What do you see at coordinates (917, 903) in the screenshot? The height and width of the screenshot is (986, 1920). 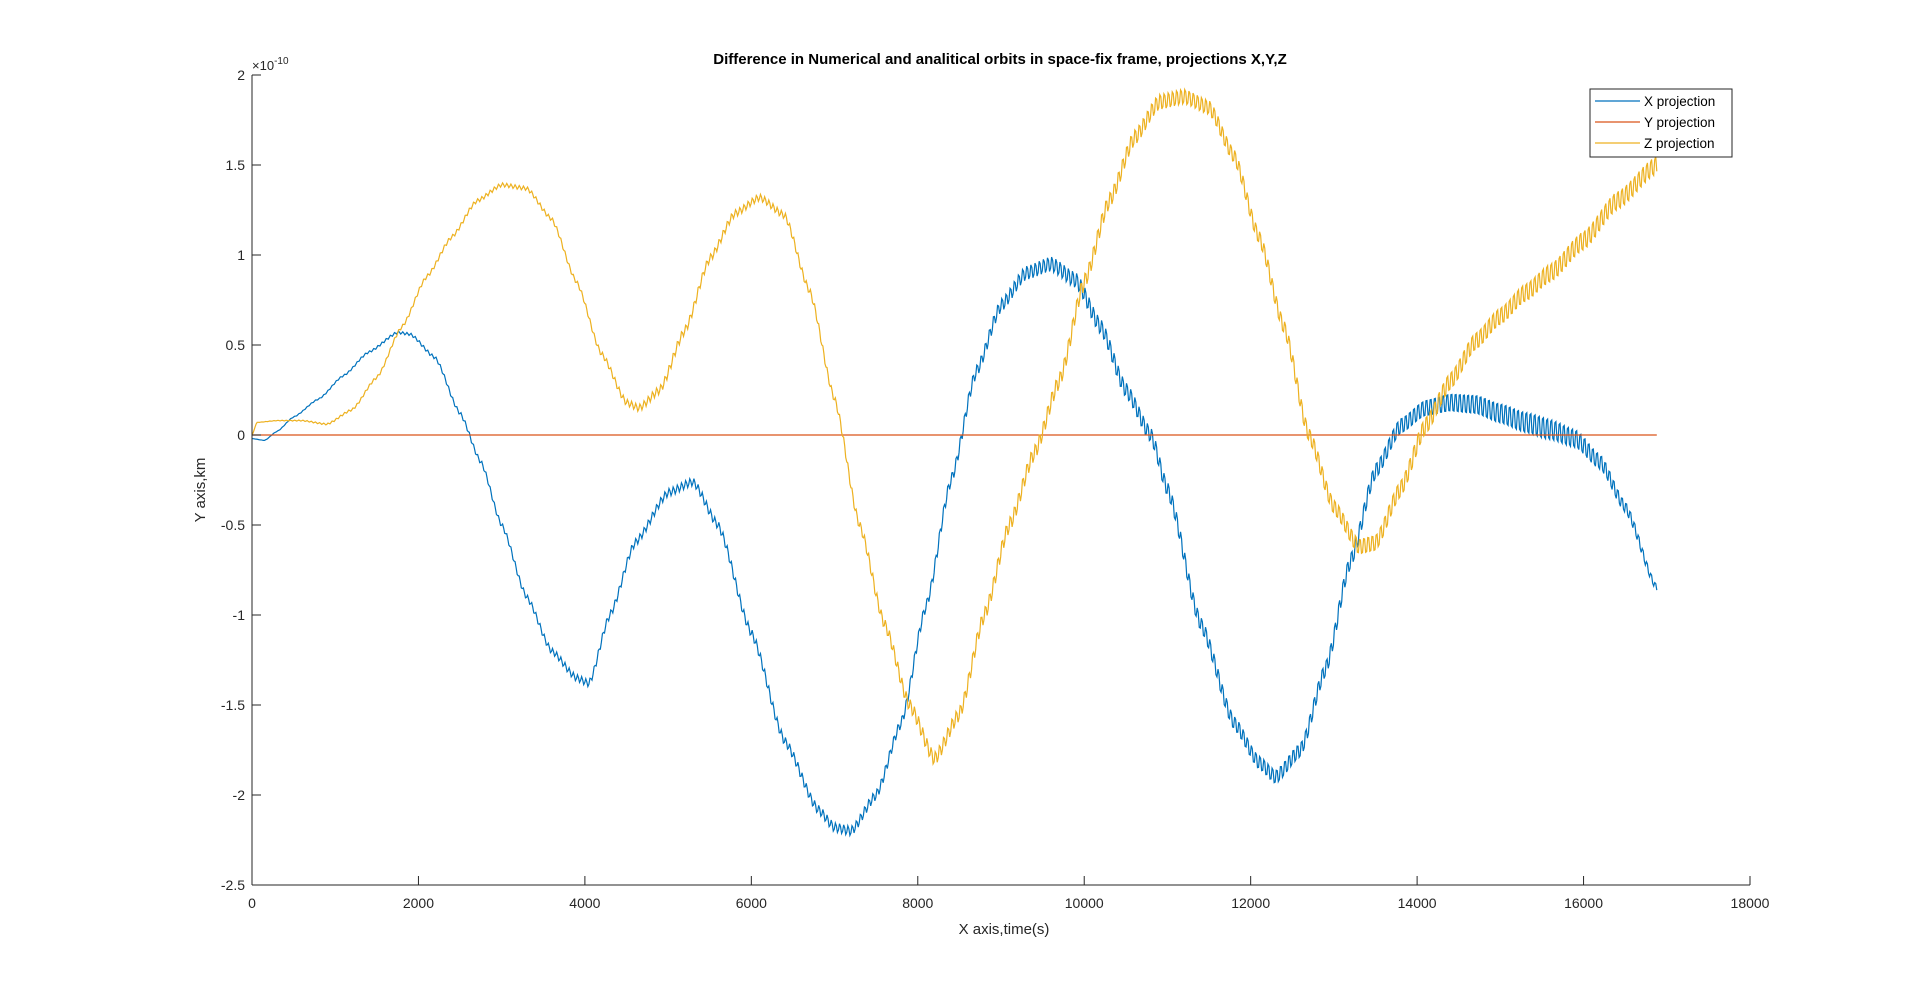 I see `x-tick-label: 8000` at bounding box center [917, 903].